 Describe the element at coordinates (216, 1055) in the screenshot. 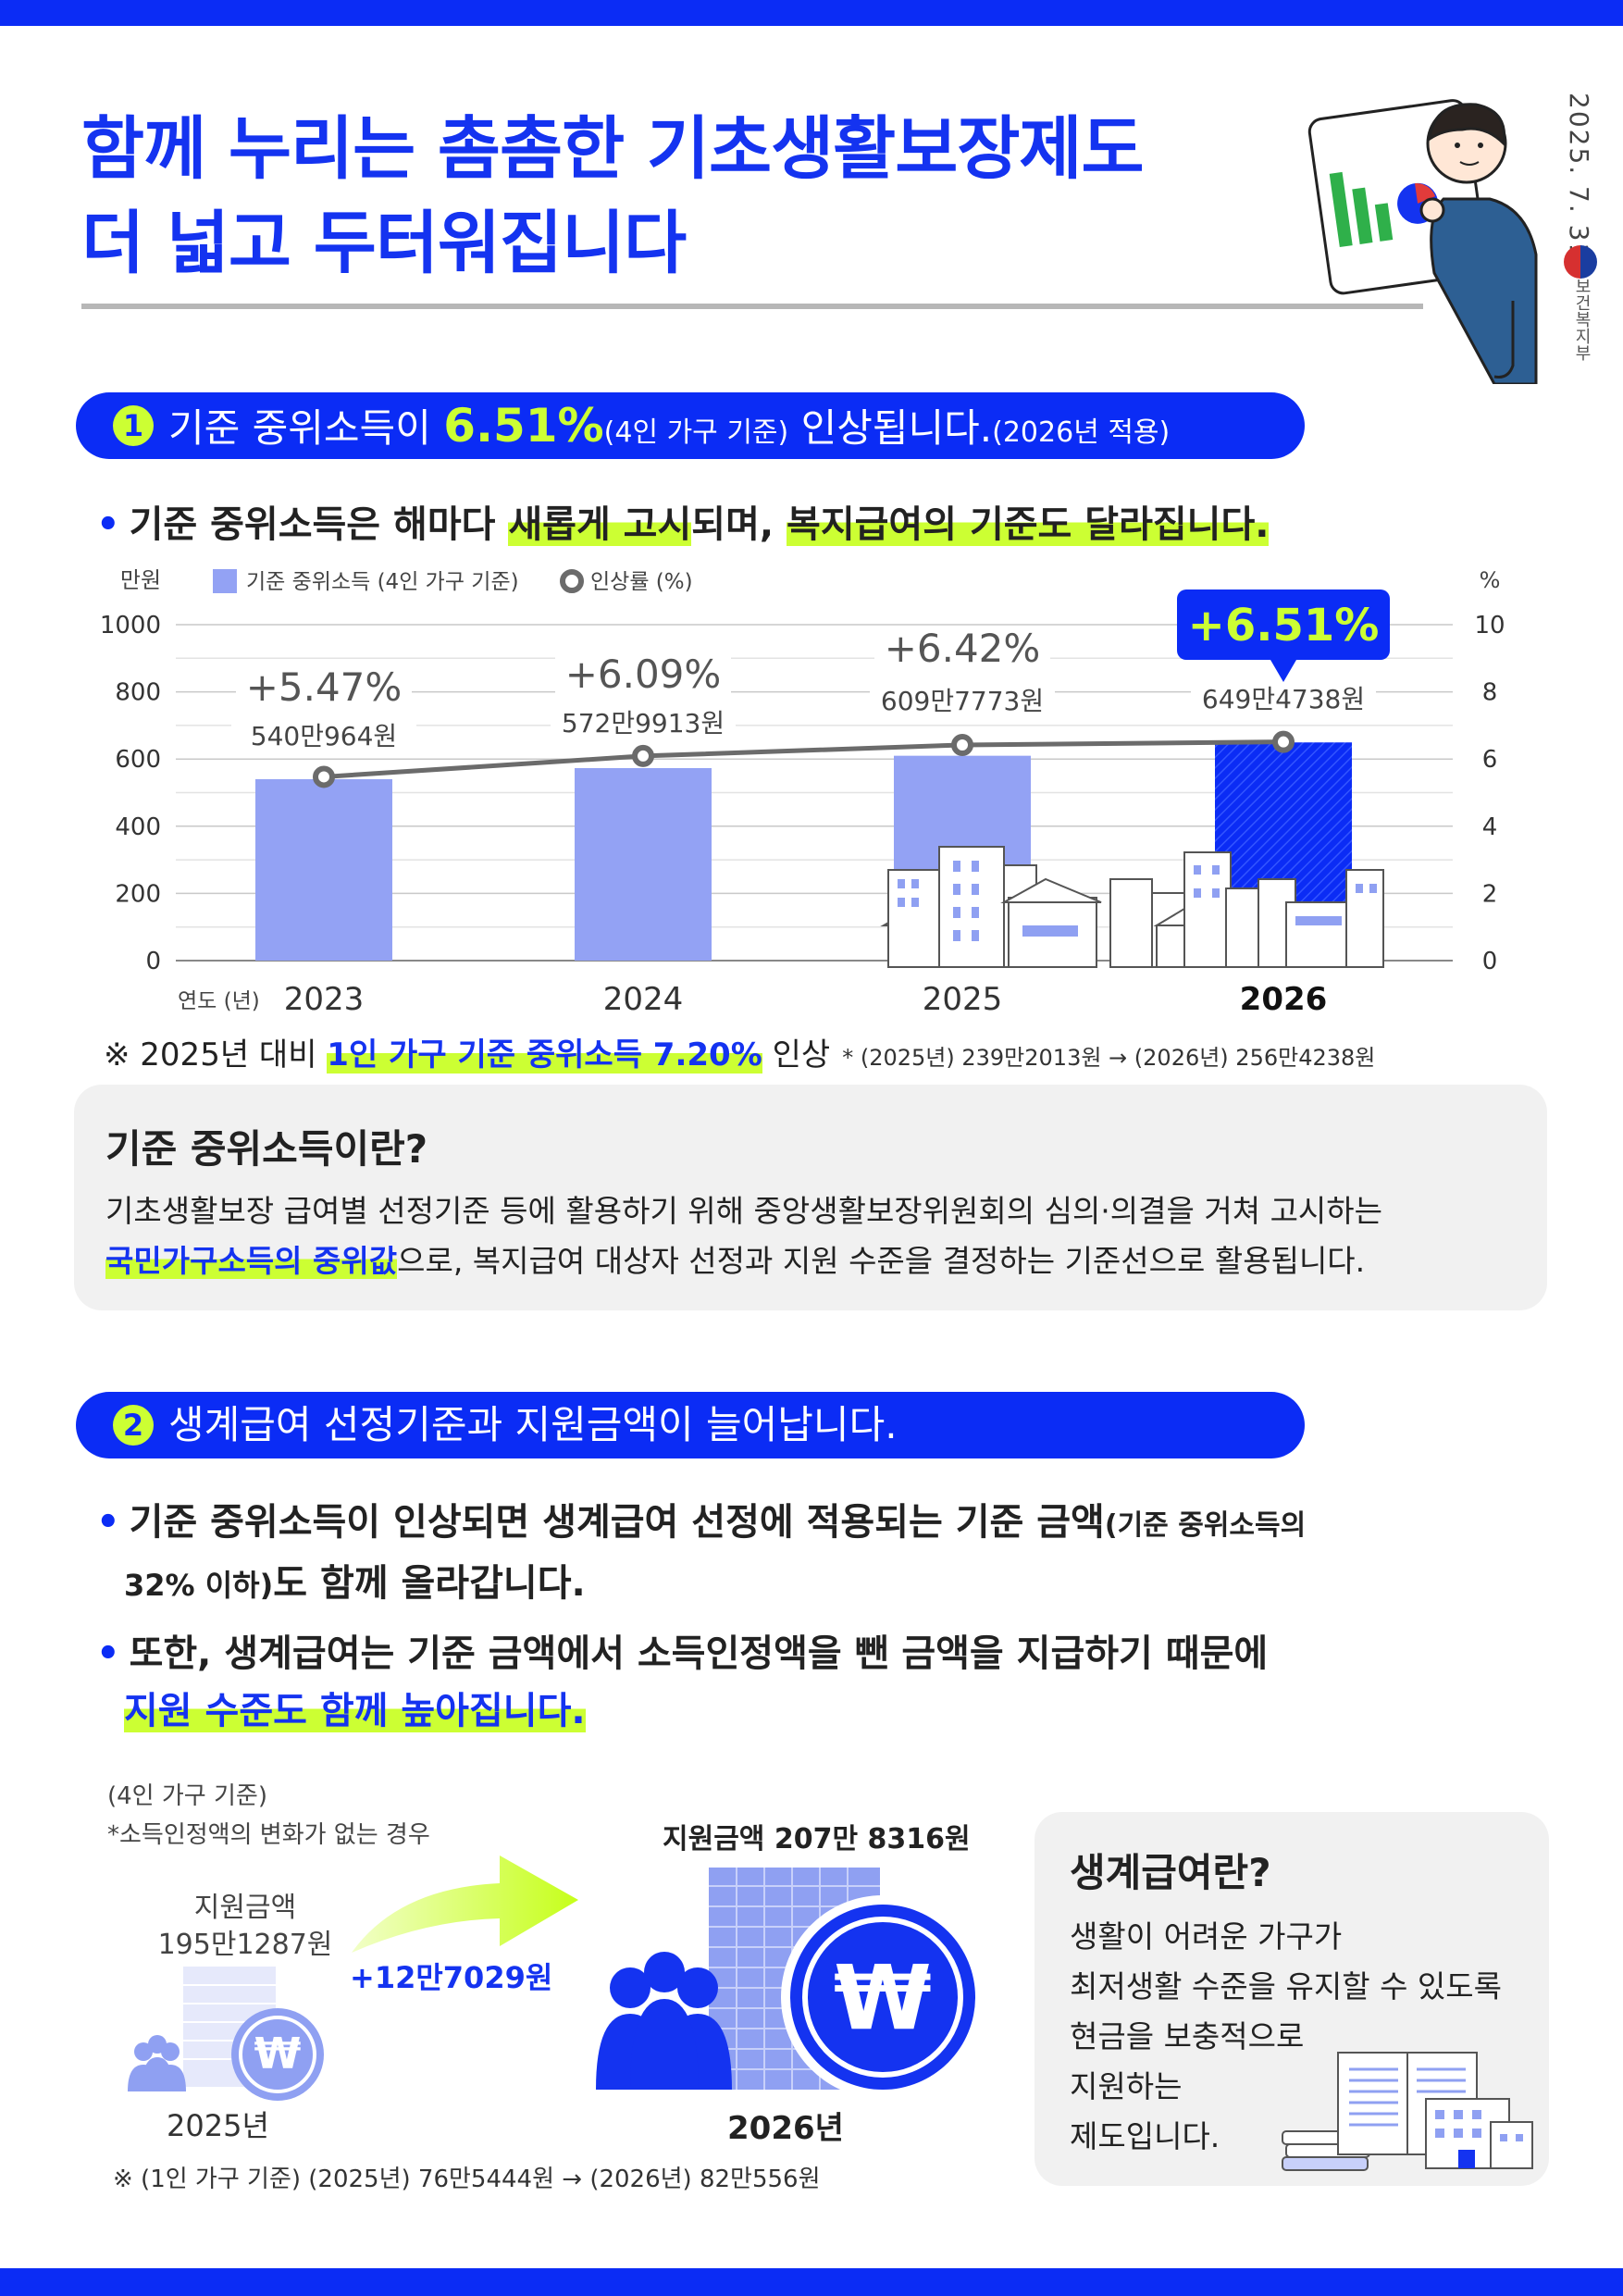

I see `note-1-prefix: ※ 2025년 대비` at that location.